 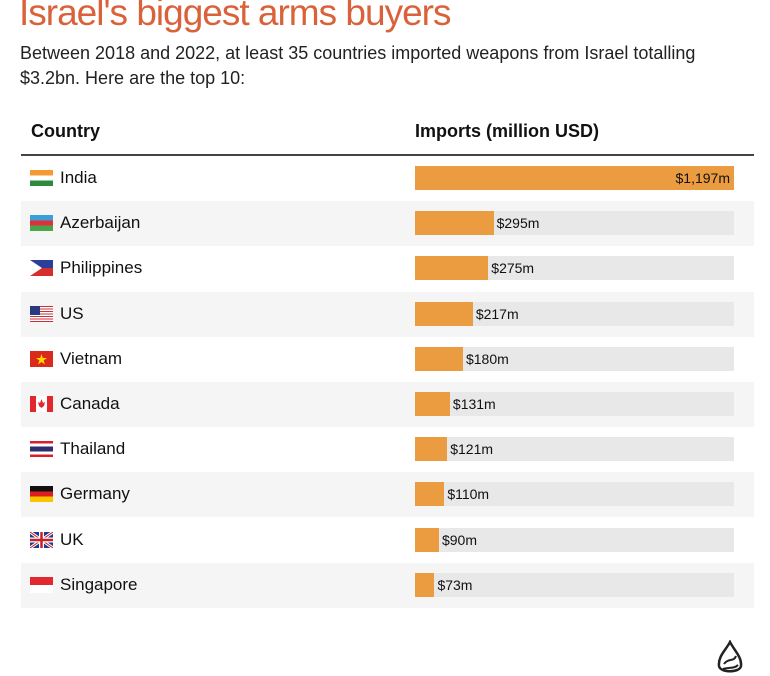 I want to click on country-name: India, so click(x=78, y=177).